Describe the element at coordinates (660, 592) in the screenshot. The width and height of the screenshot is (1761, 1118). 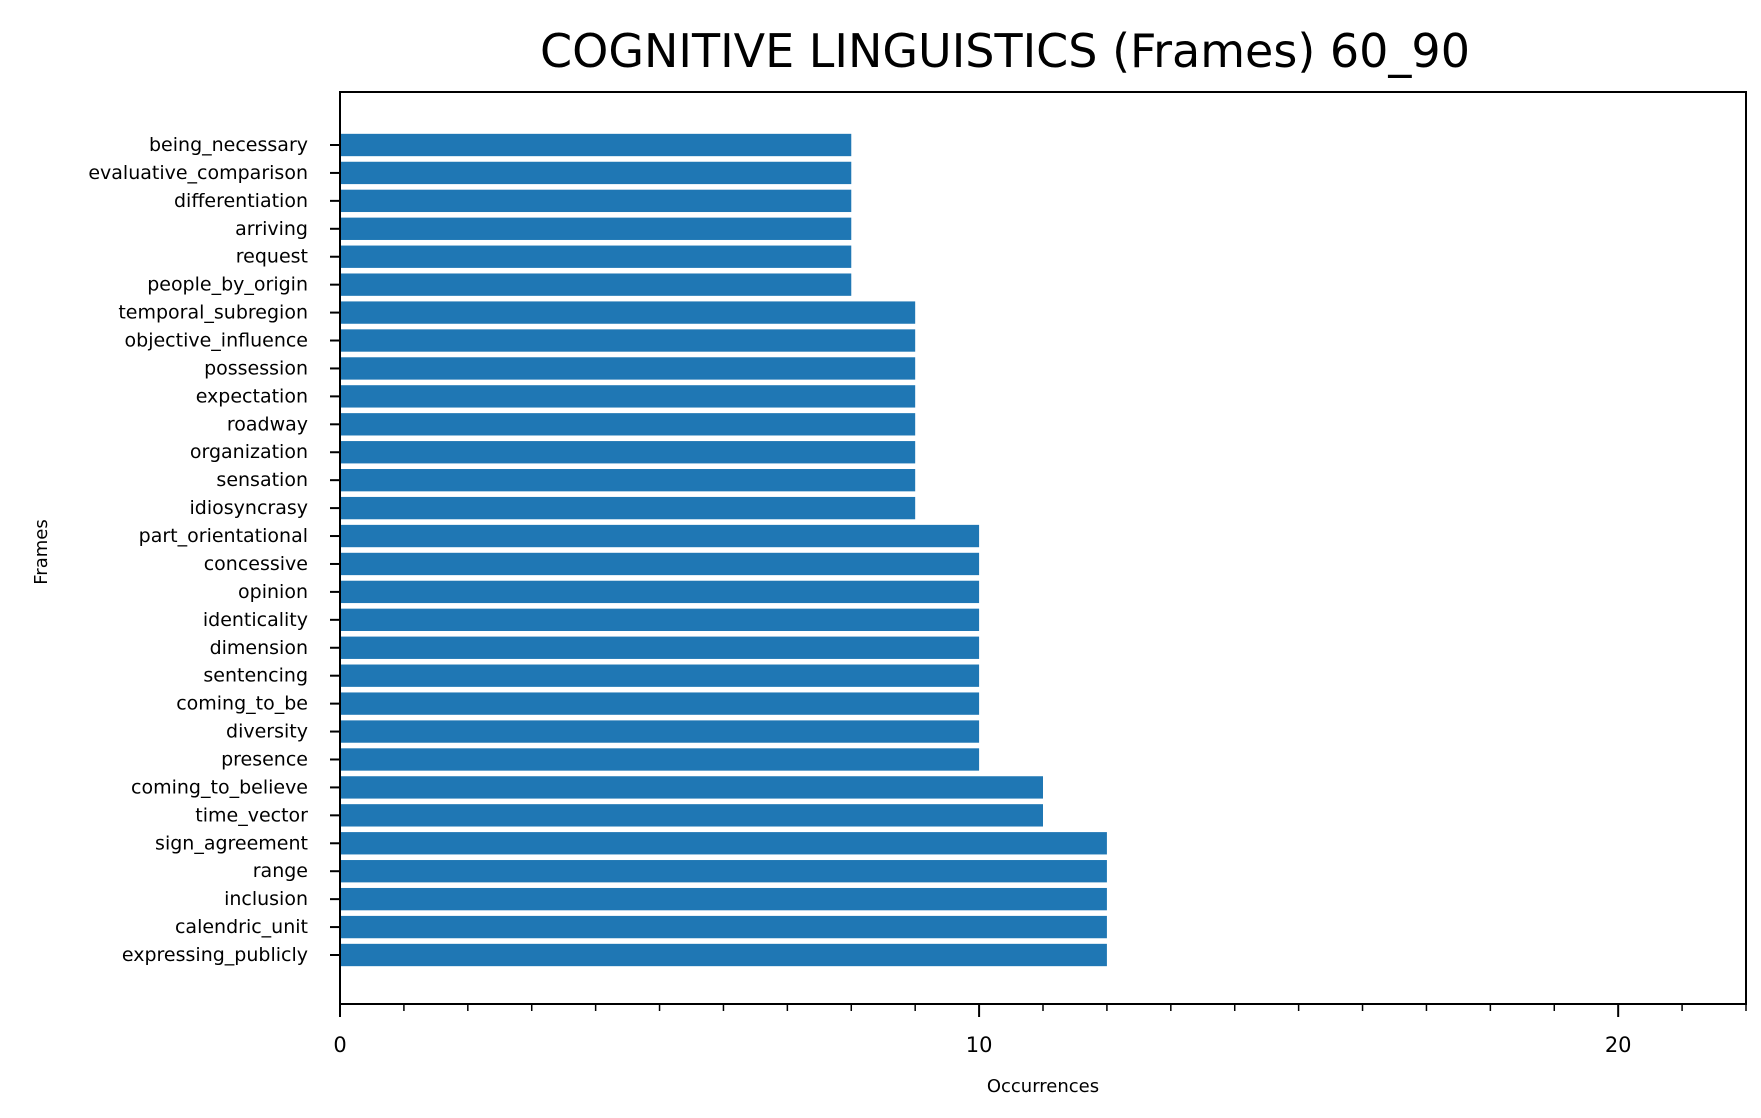
I see `bar-opinion` at that location.